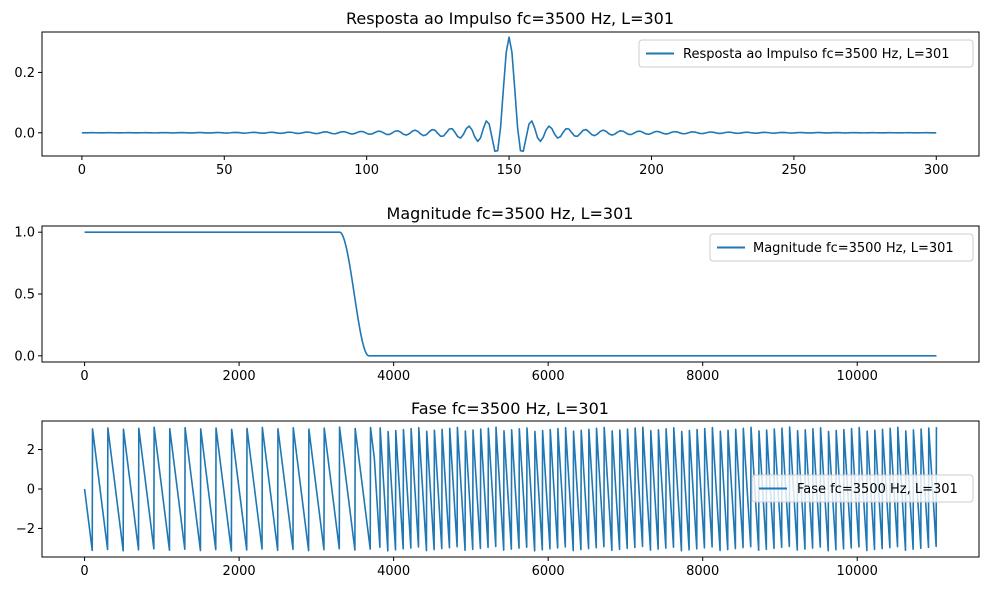 This screenshot has width=989, height=590. What do you see at coordinates (510, 213) in the screenshot?
I see `chart-title: Magnitude fc=3500 Hz, L=301` at bounding box center [510, 213].